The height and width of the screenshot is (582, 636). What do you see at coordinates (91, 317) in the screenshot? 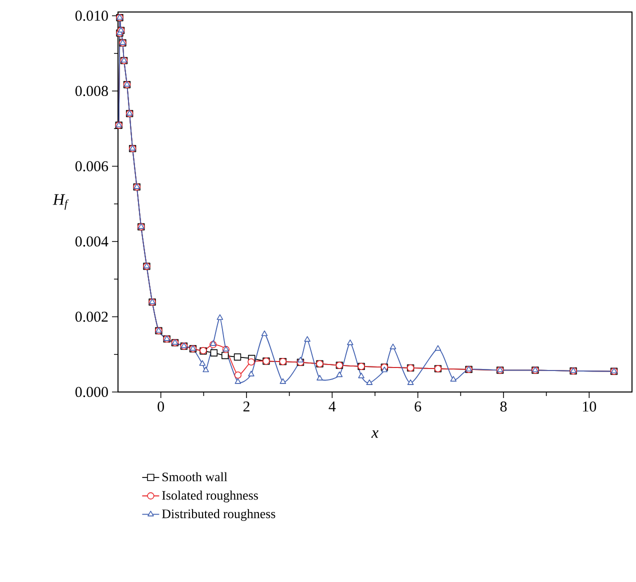
I see `y-tick-label: 0.002` at bounding box center [91, 317].